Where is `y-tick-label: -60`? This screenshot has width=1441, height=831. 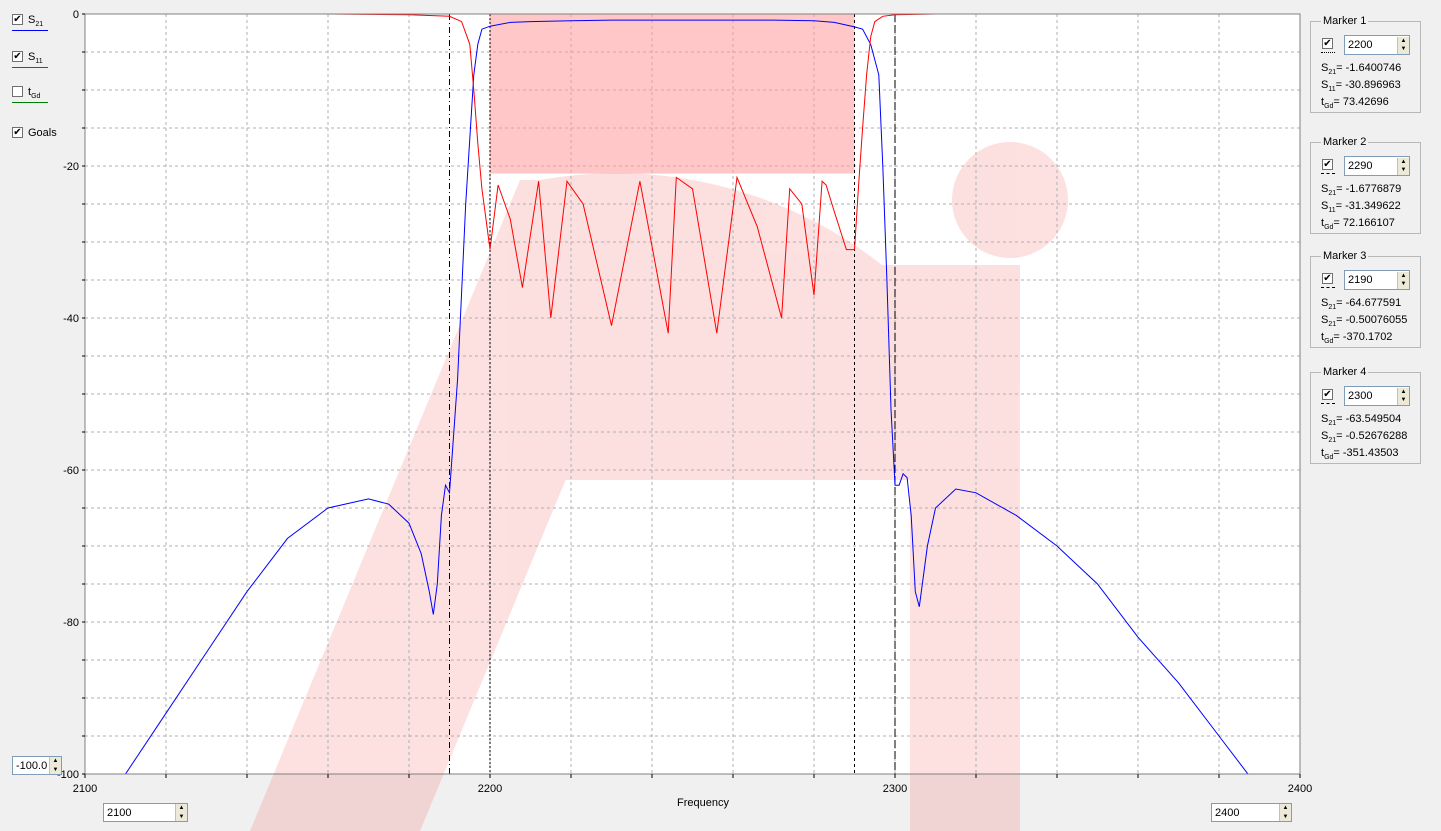
y-tick-label: -60 is located at coordinates (71, 471).